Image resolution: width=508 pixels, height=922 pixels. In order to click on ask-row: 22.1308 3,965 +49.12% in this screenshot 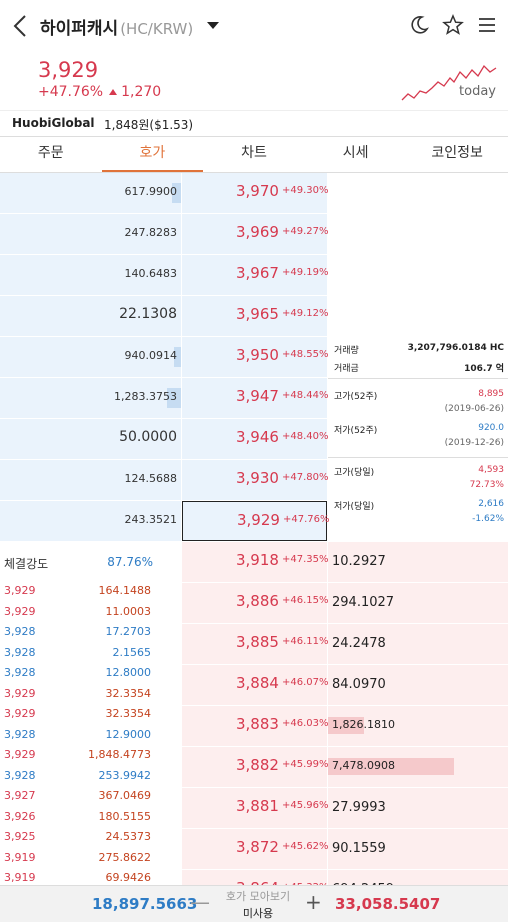, I will do `click(254, 316)`.